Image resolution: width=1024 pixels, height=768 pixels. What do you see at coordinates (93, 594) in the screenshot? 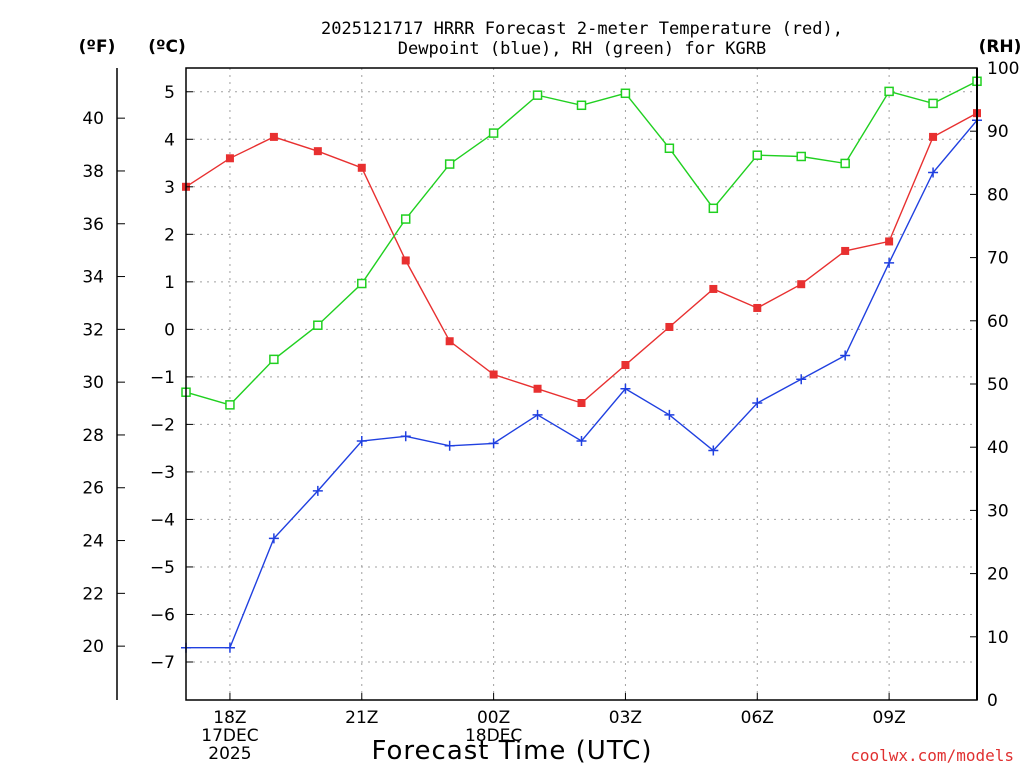
I see `fahrenheit-tick-label: 22` at bounding box center [93, 594].